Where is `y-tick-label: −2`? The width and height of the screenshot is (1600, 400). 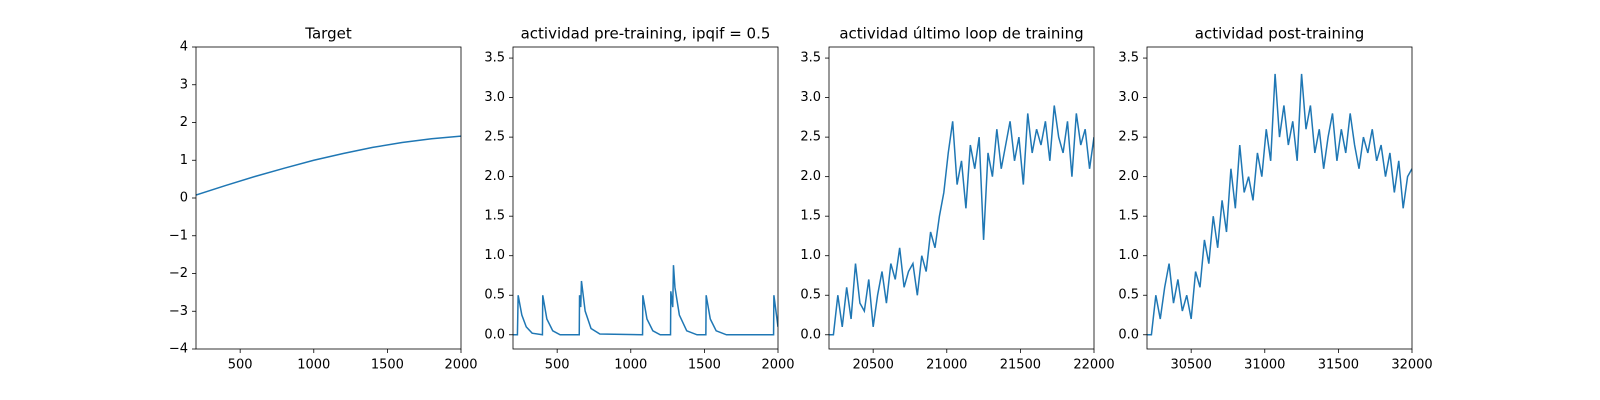
y-tick-label: −2 is located at coordinates (178, 273).